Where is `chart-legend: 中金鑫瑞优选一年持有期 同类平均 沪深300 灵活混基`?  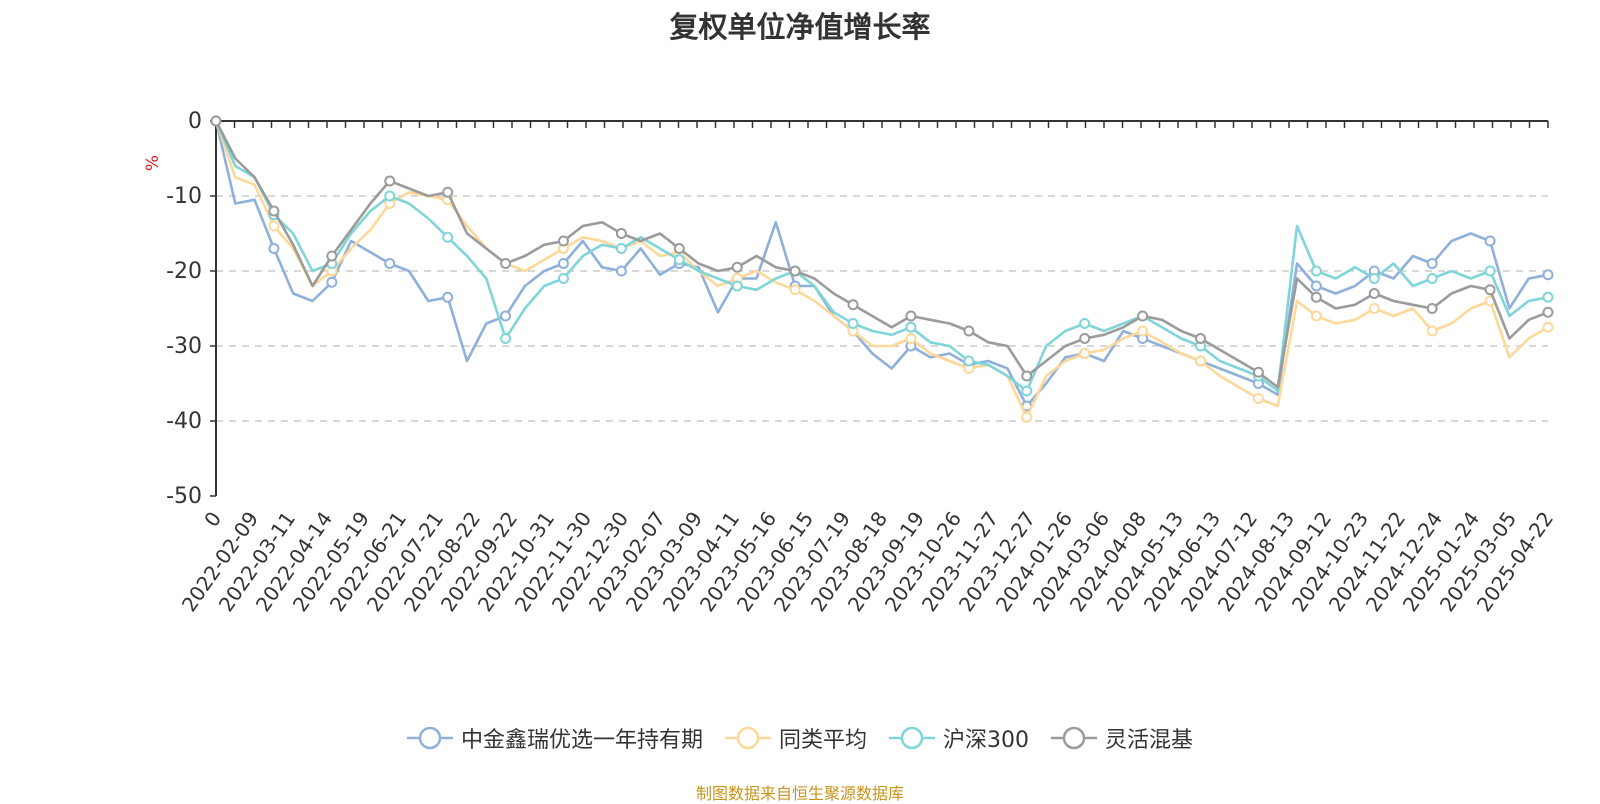
chart-legend: 中金鑫瑞优选一年持有期 同类平均 沪深300 灵活混基 is located at coordinates (800, 738).